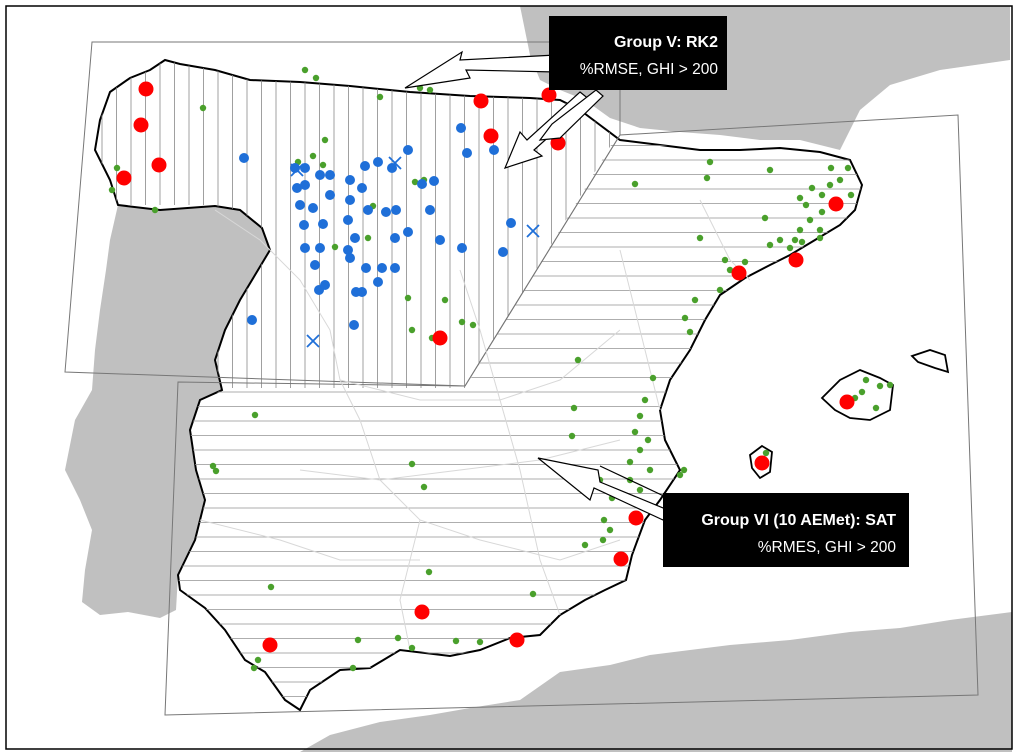 The height and width of the screenshot is (756, 1024). Describe the element at coordinates (649, 69) in the screenshot. I see `group-v-callout-metric: %RMSE, GHI > 200` at that location.